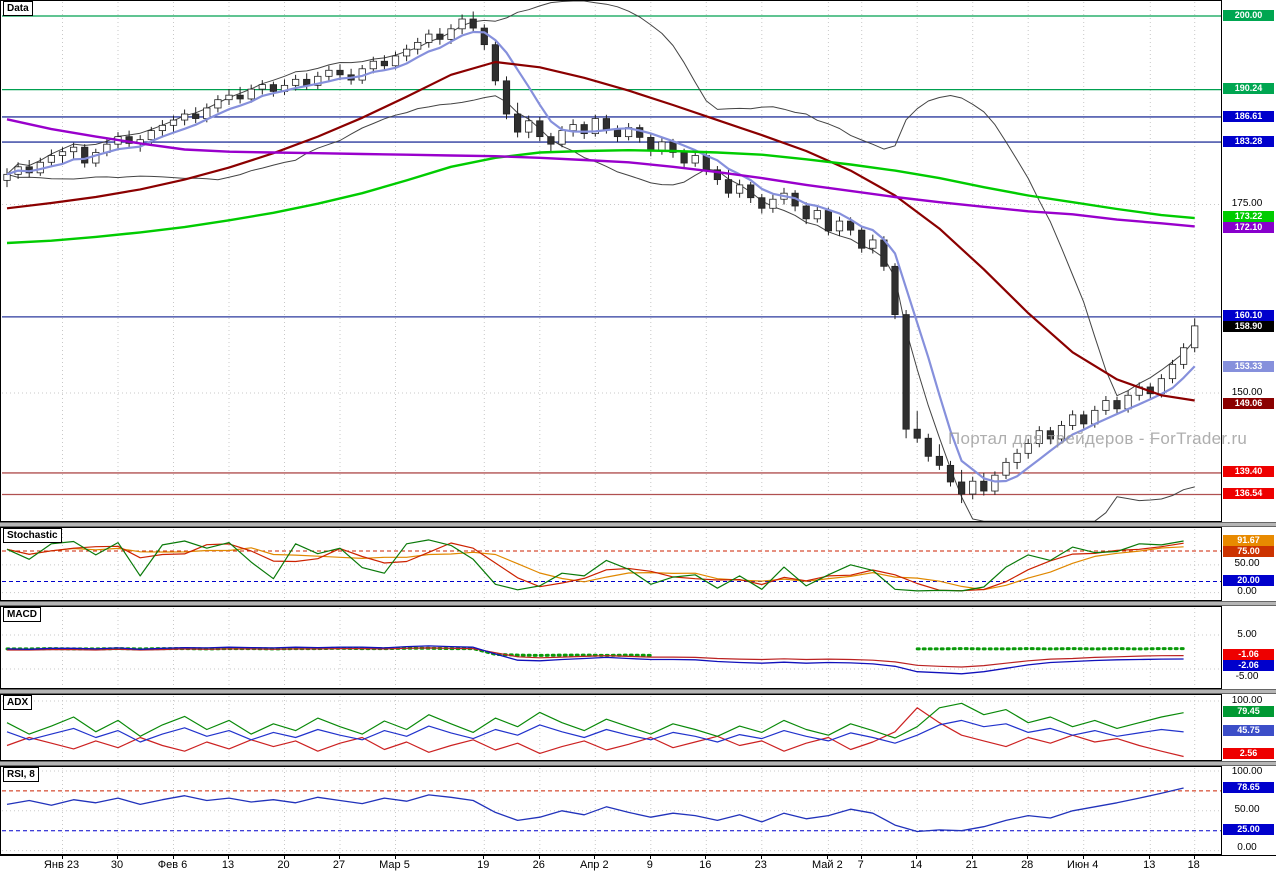  I want to click on price-tag: 2.56, so click(1248, 753).